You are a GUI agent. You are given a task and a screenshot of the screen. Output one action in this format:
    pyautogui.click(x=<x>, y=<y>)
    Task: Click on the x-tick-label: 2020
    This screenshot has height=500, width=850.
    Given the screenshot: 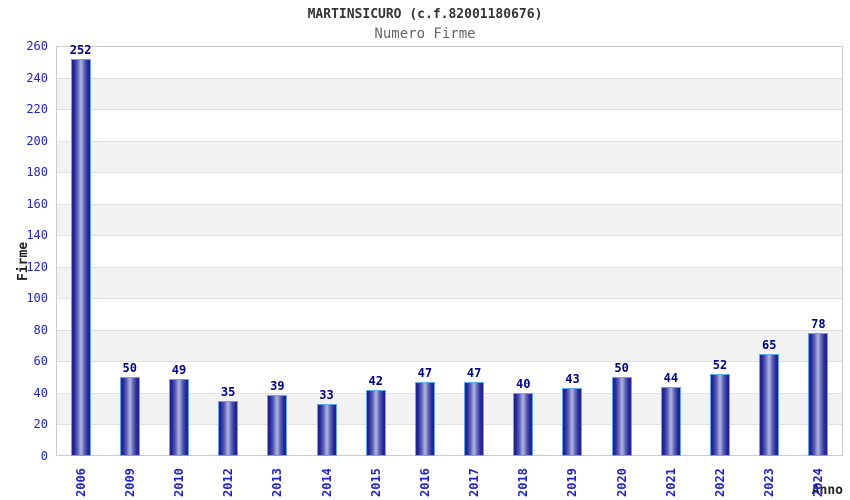 What is the action you would take?
    pyautogui.click(x=621, y=482)
    